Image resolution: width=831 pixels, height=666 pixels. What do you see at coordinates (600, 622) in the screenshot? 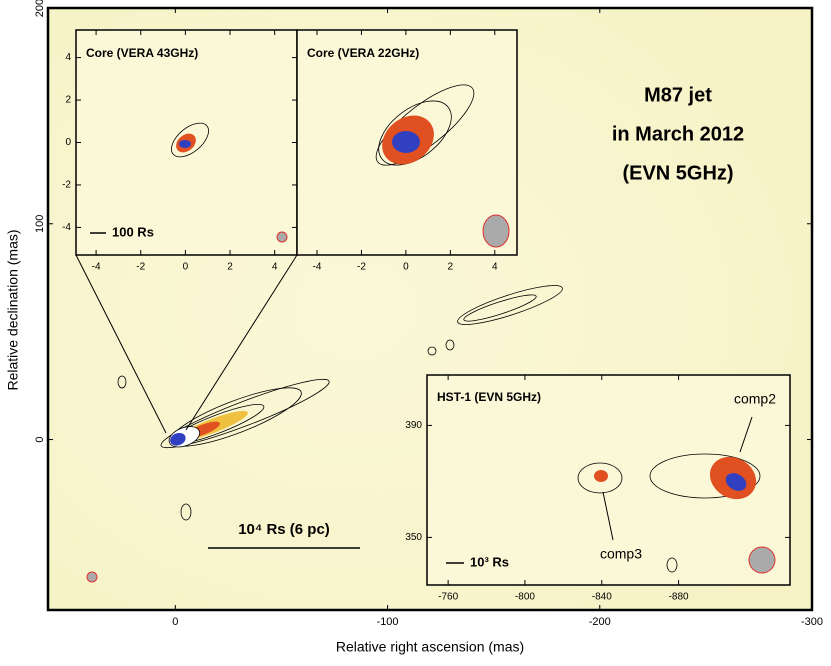
I see `x-tick-label: -200` at bounding box center [600, 622].